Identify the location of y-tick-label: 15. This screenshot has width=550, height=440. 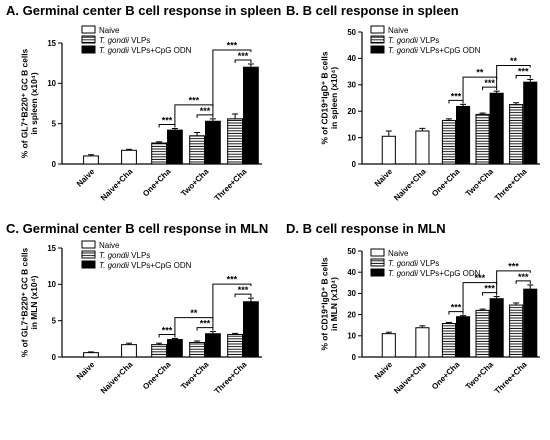
(51, 43).